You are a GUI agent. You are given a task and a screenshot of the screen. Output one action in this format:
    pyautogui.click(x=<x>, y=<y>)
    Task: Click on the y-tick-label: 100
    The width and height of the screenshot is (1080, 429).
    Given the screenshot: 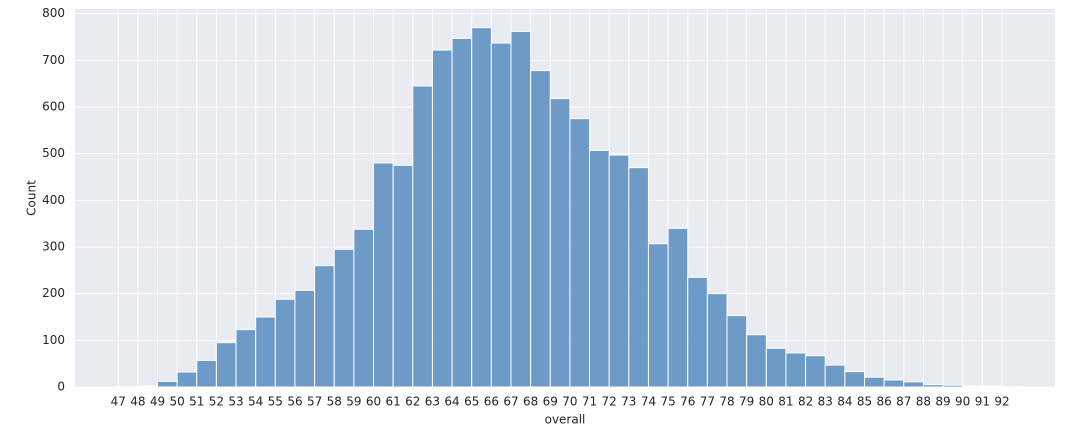 What is the action you would take?
    pyautogui.click(x=53, y=340)
    